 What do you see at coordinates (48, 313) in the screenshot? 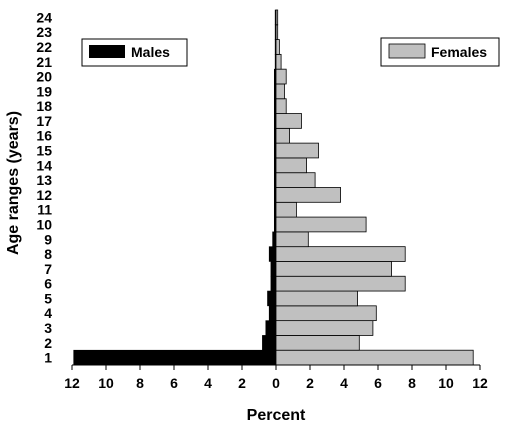
I see `y-tick-label: 4` at bounding box center [48, 313].